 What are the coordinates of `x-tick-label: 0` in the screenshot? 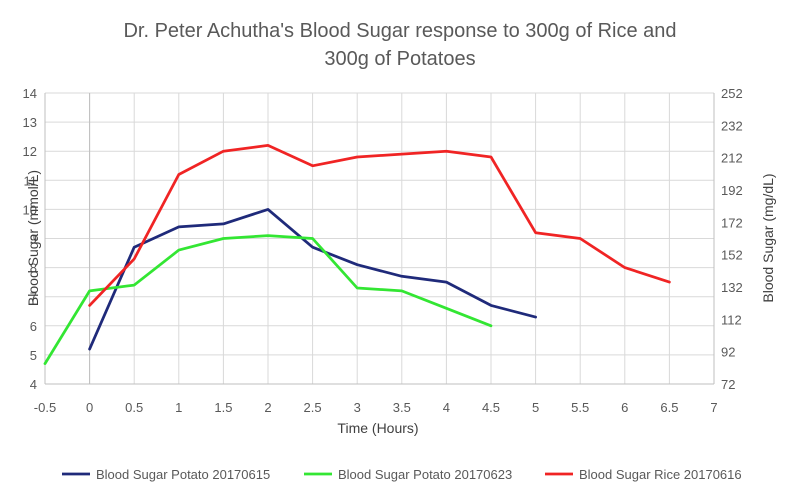 It's located at (89, 407).